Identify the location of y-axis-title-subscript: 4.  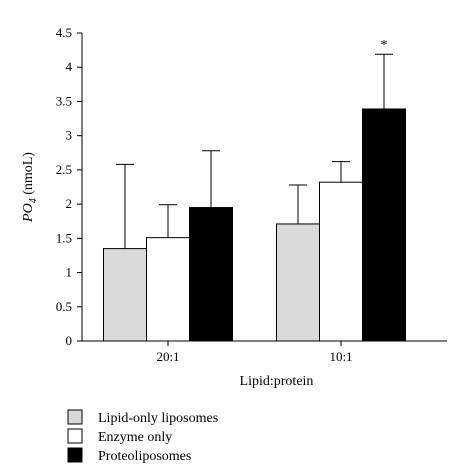
(33, 200).